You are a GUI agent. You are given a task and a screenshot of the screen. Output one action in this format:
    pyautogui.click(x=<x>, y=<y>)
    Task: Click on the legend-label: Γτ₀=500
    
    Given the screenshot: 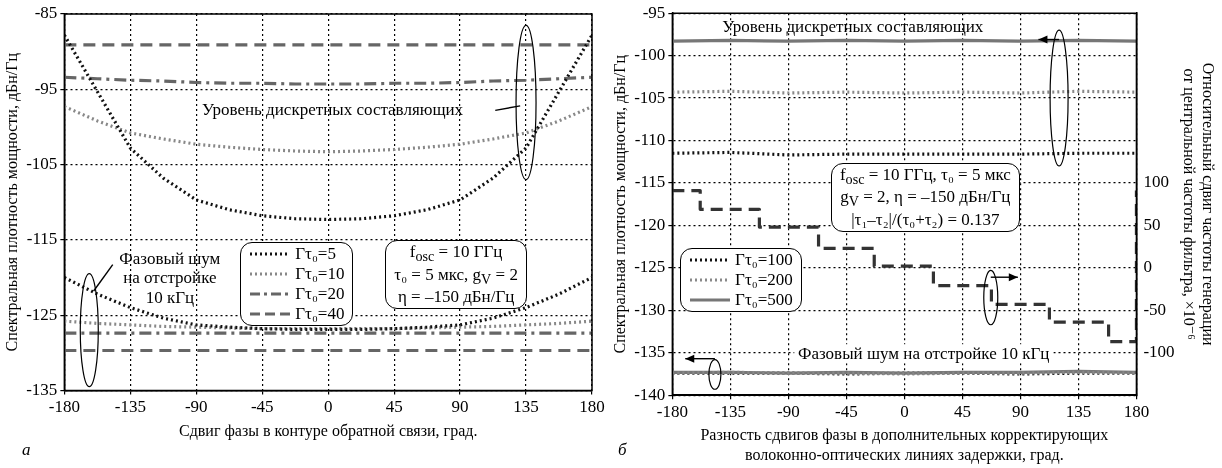 What is the action you would take?
    pyautogui.click(x=764, y=300)
    